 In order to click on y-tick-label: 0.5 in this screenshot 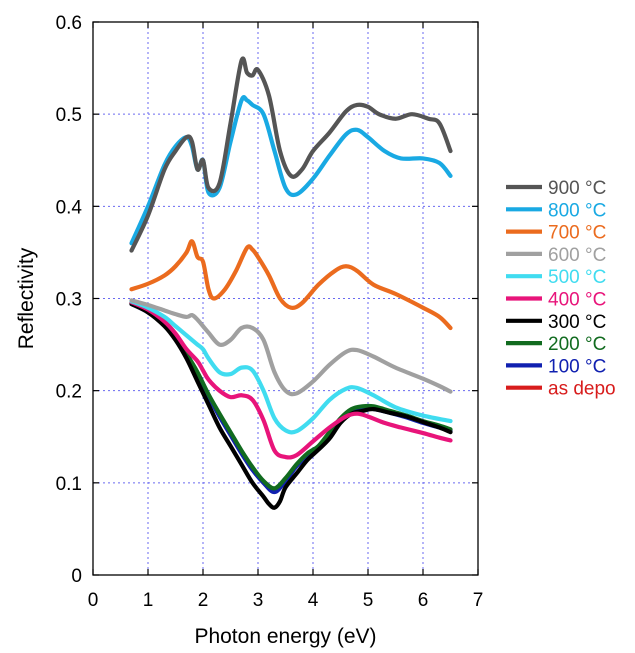, I will do `click(69, 115)`.